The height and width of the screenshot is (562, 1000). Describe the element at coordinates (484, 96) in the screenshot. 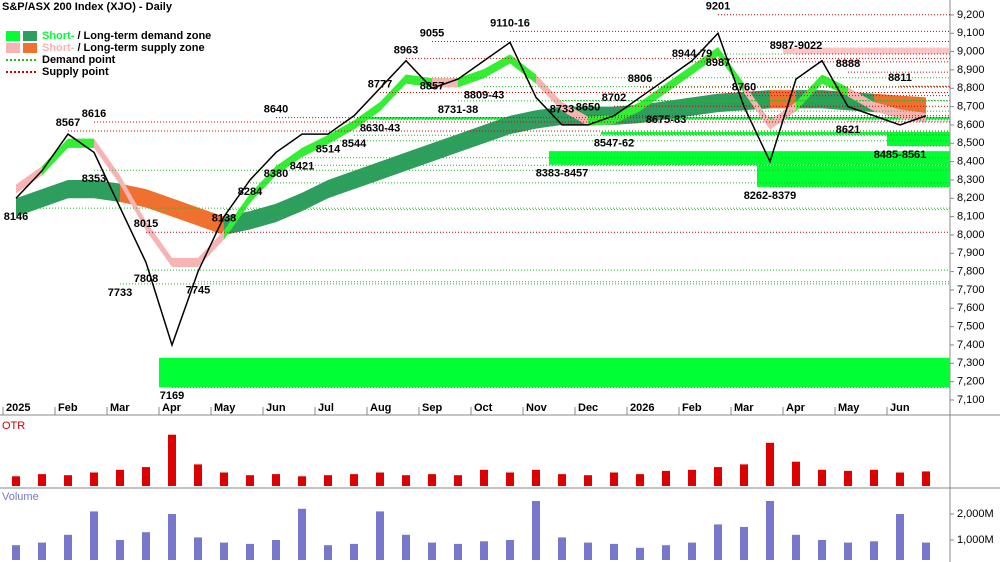

I see `annotation: 8809-43` at that location.